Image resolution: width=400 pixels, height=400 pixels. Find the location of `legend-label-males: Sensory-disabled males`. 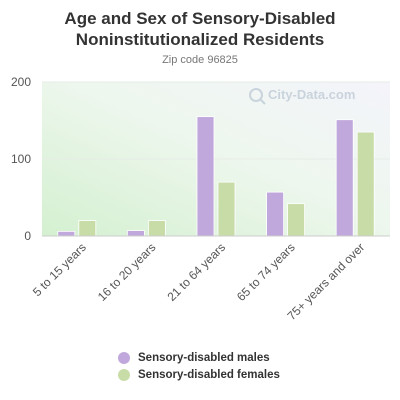

legend-label-males: Sensory-disabled males is located at coordinates (204, 357).